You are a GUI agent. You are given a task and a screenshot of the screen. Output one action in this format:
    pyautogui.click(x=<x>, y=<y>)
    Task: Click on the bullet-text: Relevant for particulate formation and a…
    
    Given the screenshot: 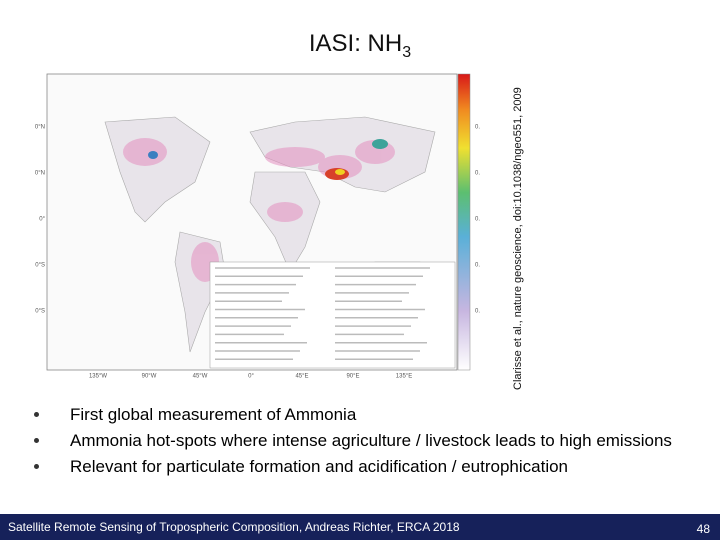 What is the action you would take?
    pyautogui.click(x=319, y=466)
    